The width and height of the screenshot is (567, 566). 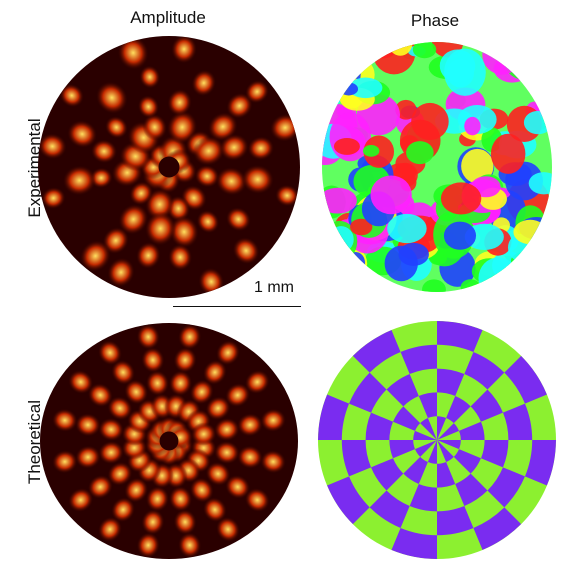 I want to click on scale-bar-label: 1 mm, so click(x=274, y=287).